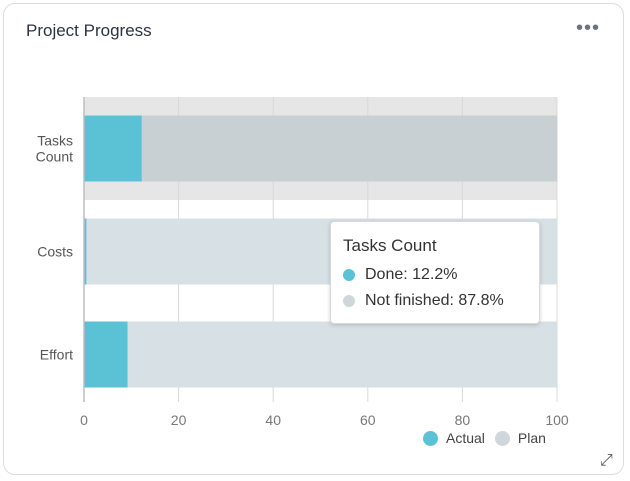  Describe the element at coordinates (587, 28) in the screenshot. I see `more-horizontal-icon: •••` at that location.